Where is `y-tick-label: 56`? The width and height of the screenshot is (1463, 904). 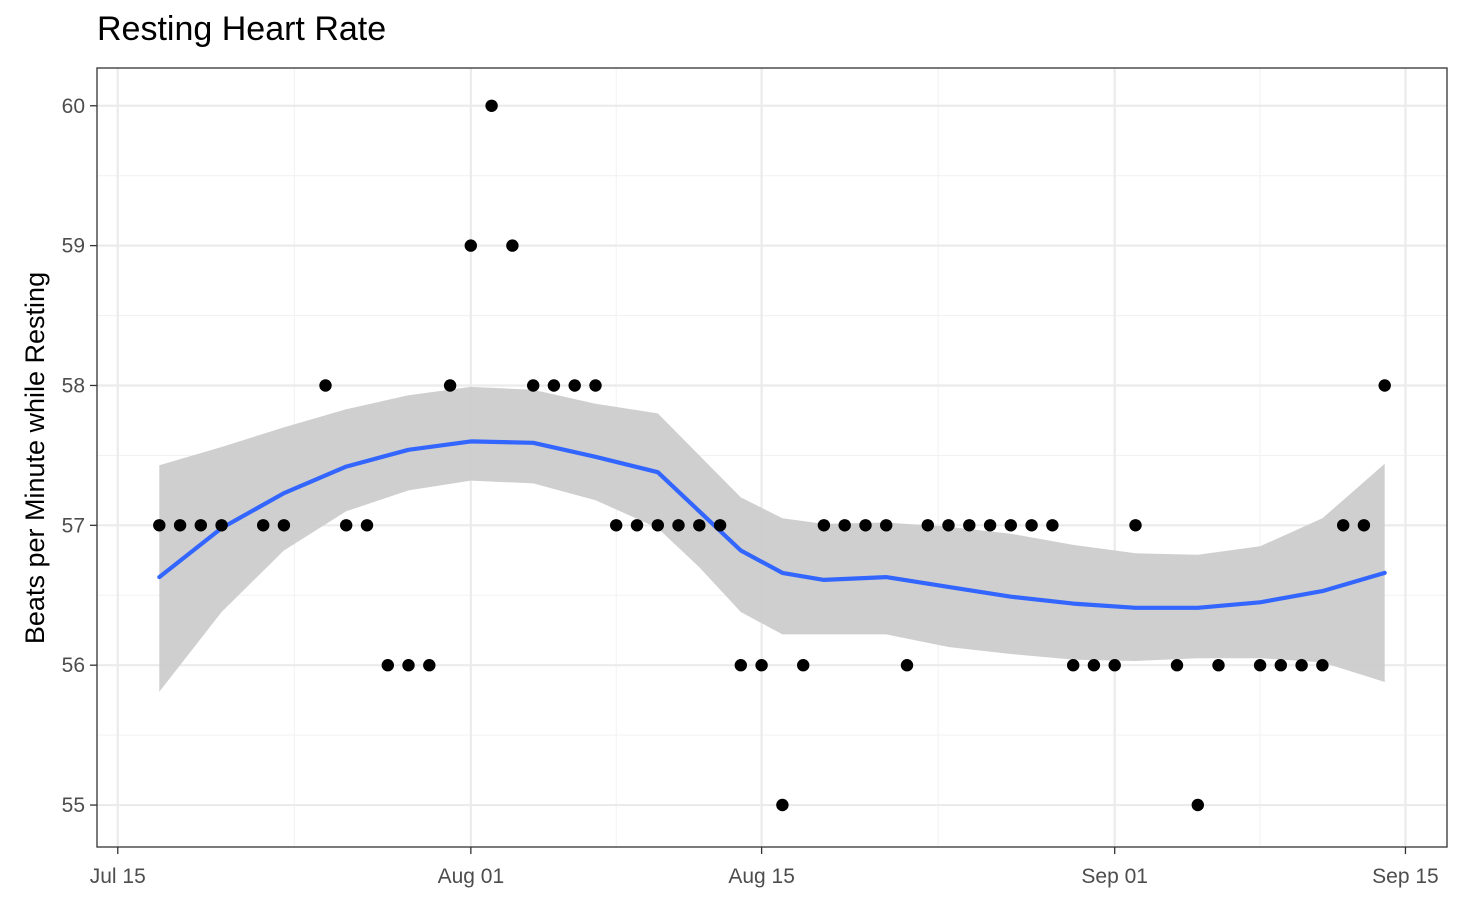
y-tick-label: 56 is located at coordinates (73, 665).